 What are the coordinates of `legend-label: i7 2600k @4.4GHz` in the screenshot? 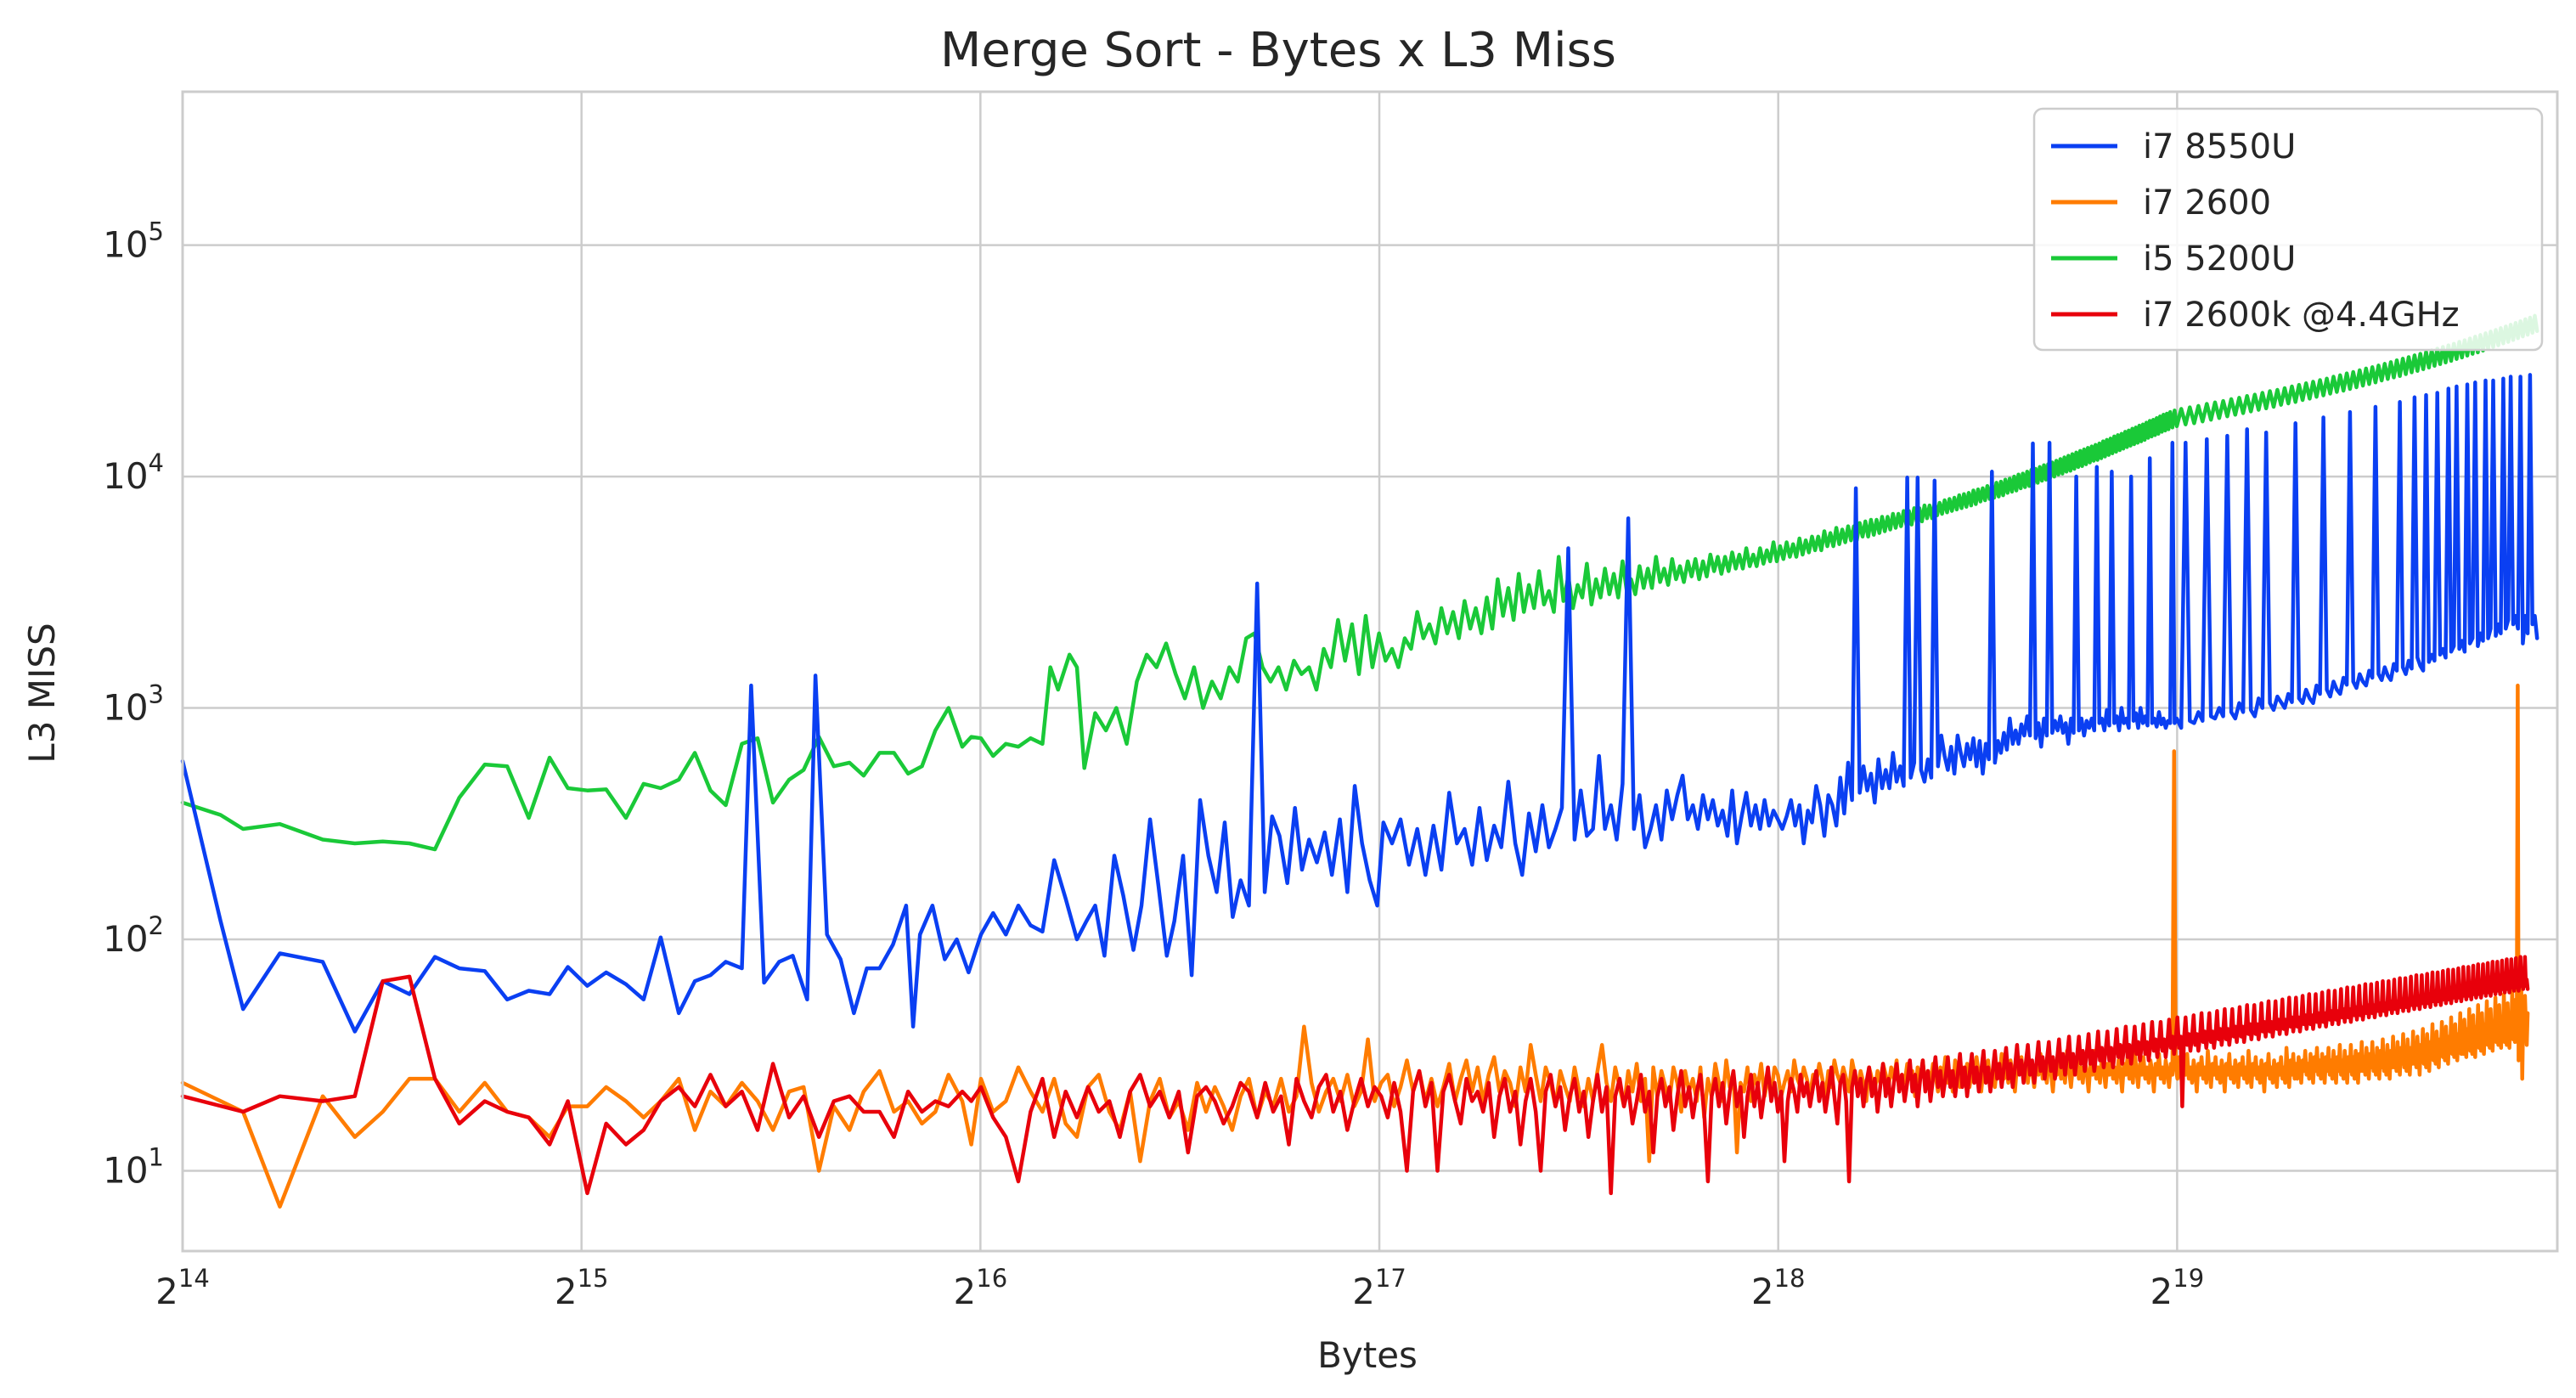 It's located at (2301, 315).